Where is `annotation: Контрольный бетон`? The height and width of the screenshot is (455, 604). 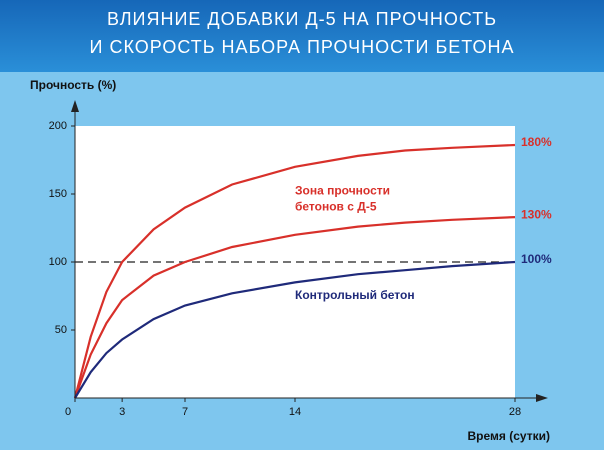
annotation: Контрольный бетон is located at coordinates (355, 295).